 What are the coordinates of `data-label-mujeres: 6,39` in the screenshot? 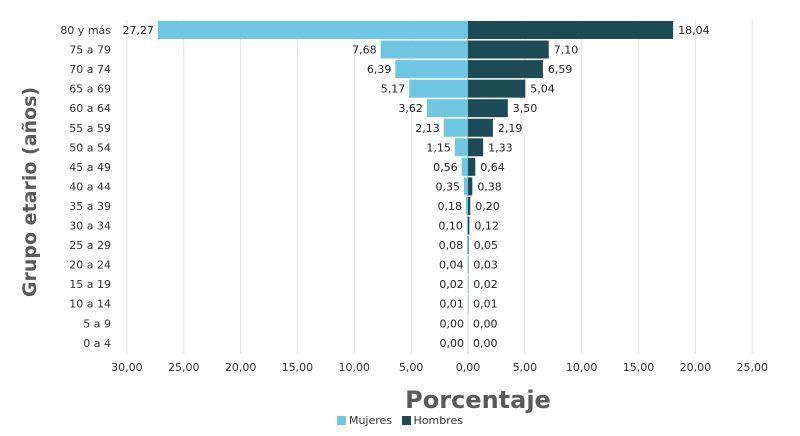 It's located at (379, 69).